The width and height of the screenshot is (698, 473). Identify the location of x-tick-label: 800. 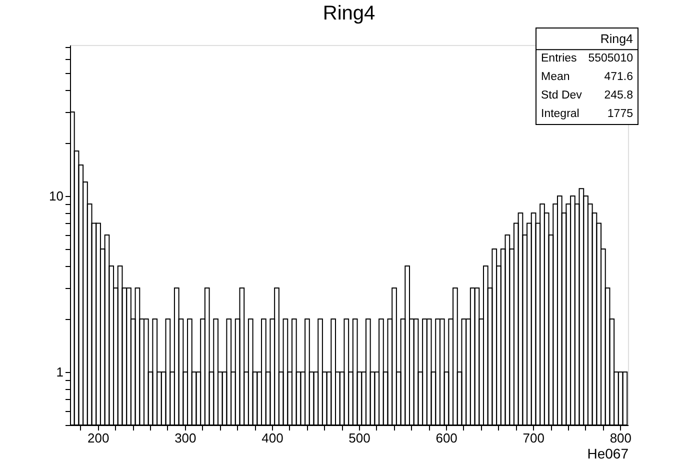
(621, 438).